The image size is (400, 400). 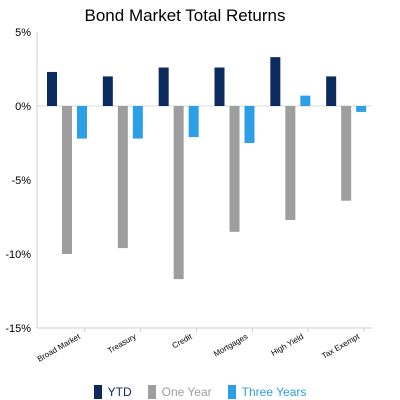 What do you see at coordinates (287, 345) in the screenshot?
I see `x-tick-label: High Yield` at bounding box center [287, 345].